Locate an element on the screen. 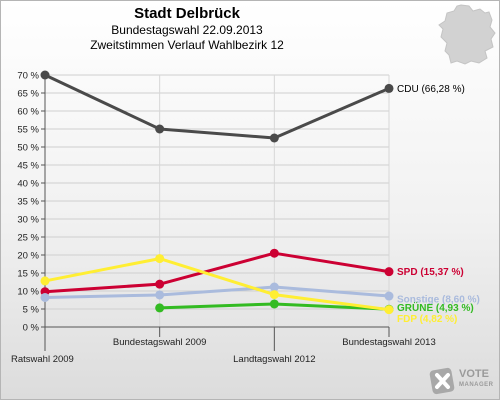 The height and width of the screenshot is (401, 500). y-tick-label: 0 % is located at coordinates (31, 328).